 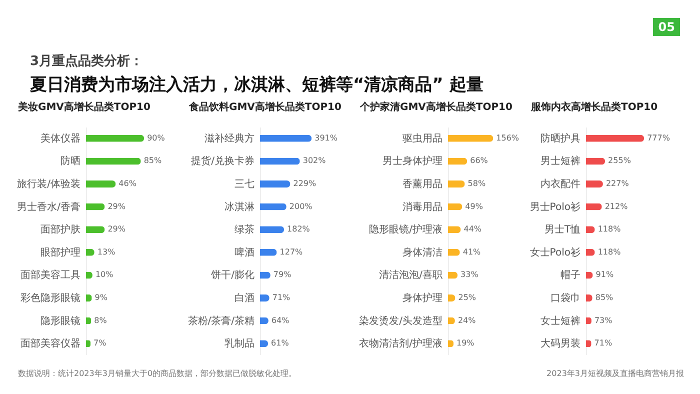 What do you see at coordinates (479, 161) in the screenshot?
I see `data-label: 66%` at bounding box center [479, 161].